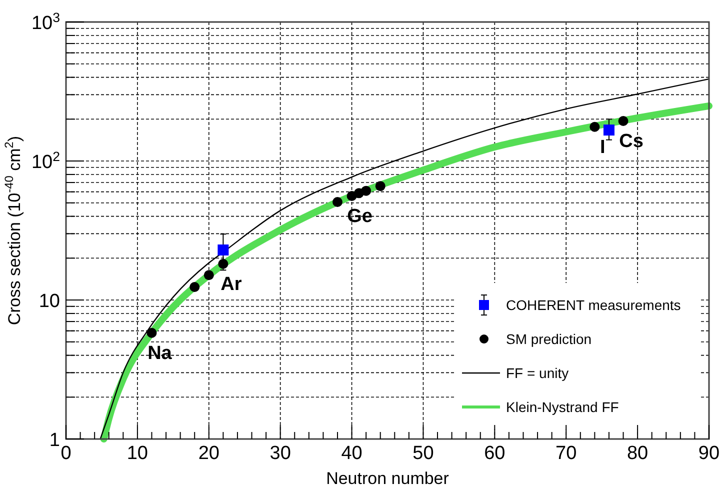 The image size is (721, 490). I want to click on annotation: Ar, so click(231, 284).